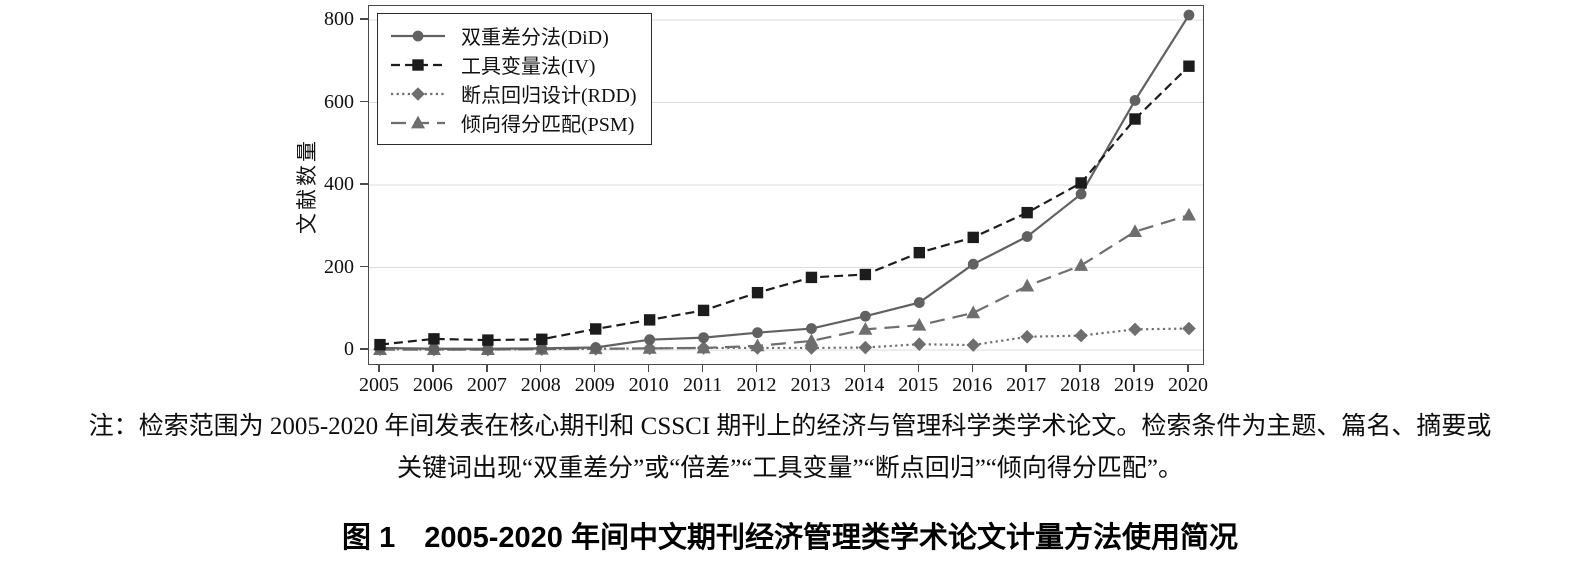 Image resolution: width=1580 pixels, height=576 pixels. I want to click on x-tick-label-2006: 2006, so click(432, 385).